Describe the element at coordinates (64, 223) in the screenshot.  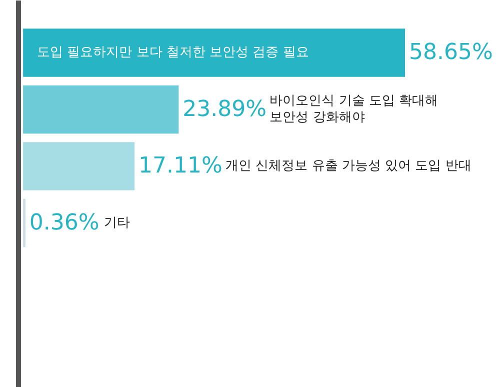
I see `data-label: 0.36%` at that location.